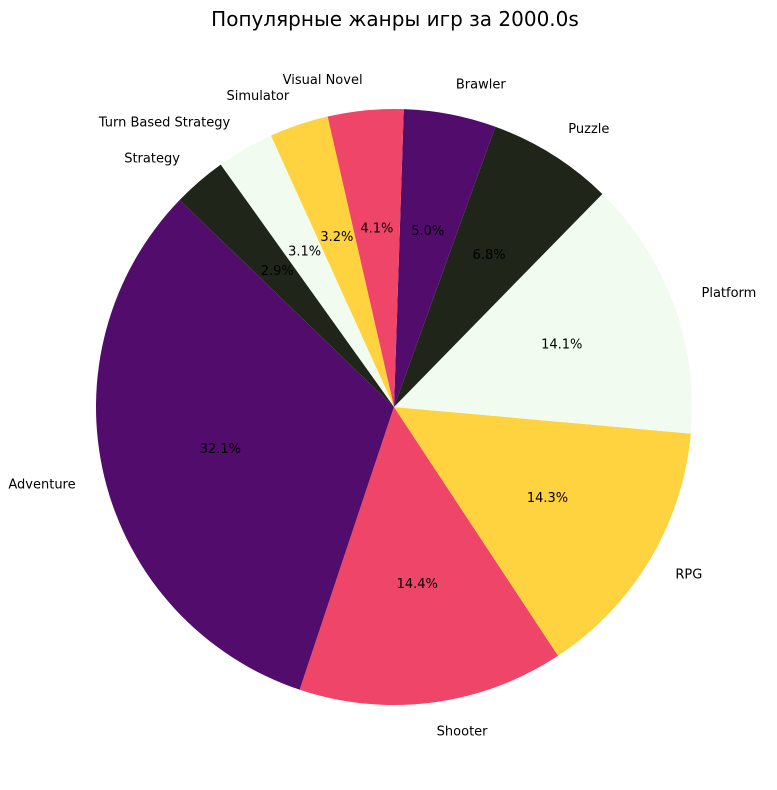 This screenshot has height=790, width=777. Describe the element at coordinates (498, 266) in the screenshot. I see `slice-puzzle` at that location.